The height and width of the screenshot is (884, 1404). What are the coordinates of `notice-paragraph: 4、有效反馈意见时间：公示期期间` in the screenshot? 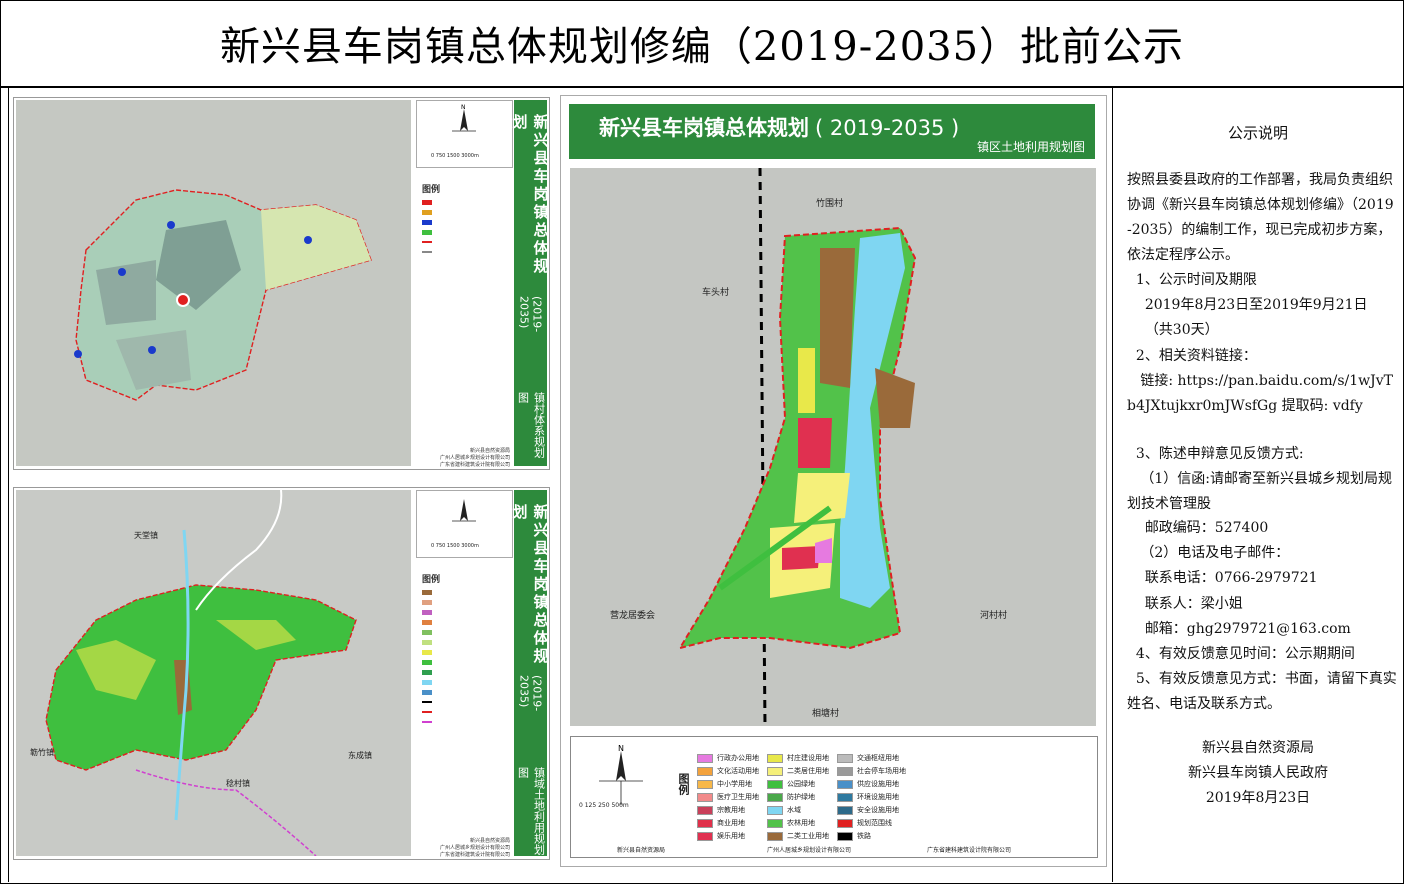 It's located at (1241, 654).